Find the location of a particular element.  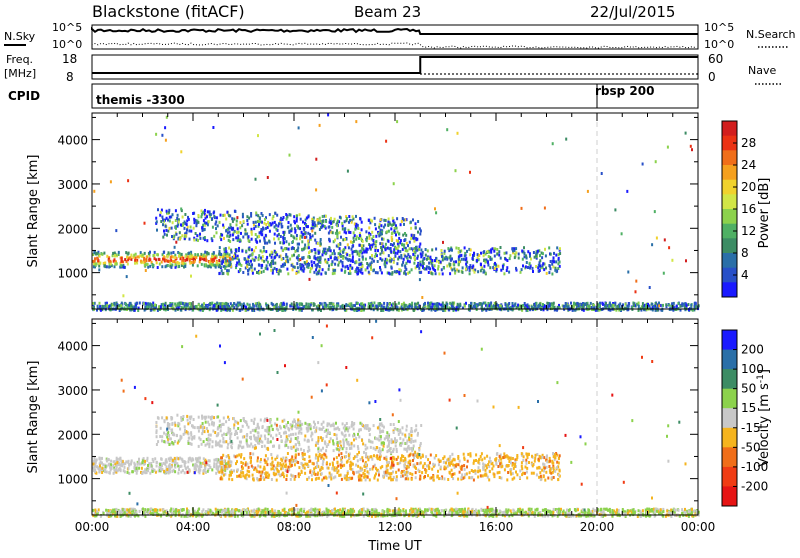

nave-tick-bottom: 0 is located at coordinates (712, 77).